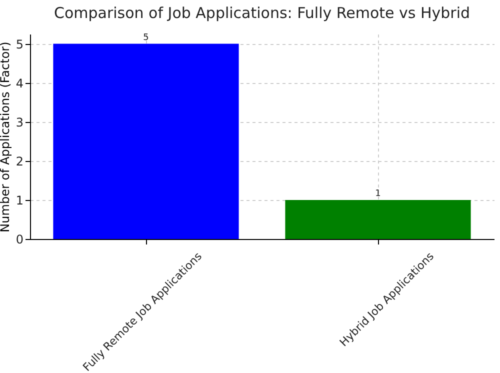 The image size is (500, 373). What do you see at coordinates (20, 44) in the screenshot?
I see `y-tick-label: 5` at bounding box center [20, 44].